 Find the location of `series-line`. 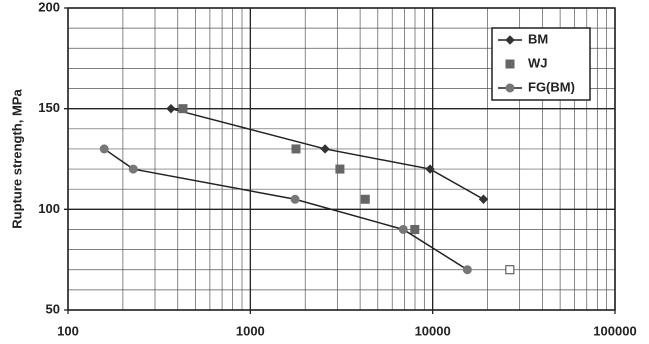

series-line is located at coordinates (327, 153).